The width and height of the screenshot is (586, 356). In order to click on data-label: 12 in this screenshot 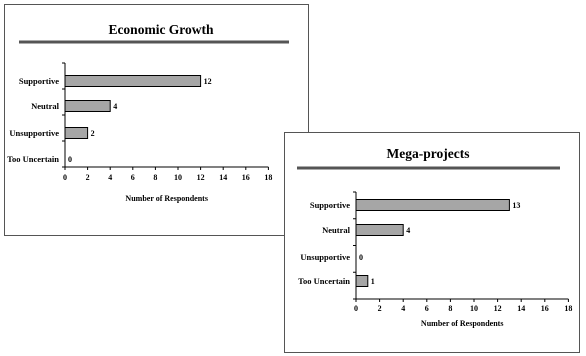, I will do `click(208, 81)`.